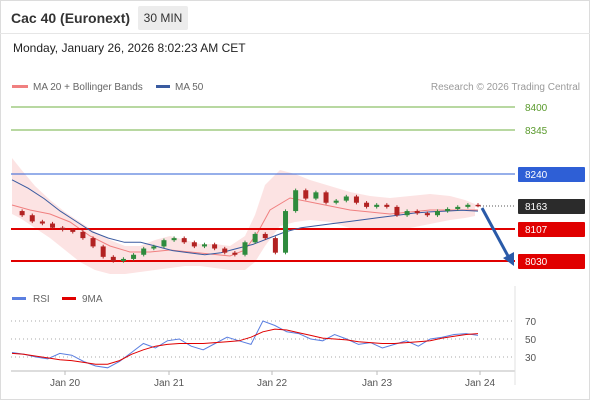 This screenshot has width=590, height=400. Describe the element at coordinates (189, 87) in the screenshot. I see `ma50-legend-label: MA 50` at that location.